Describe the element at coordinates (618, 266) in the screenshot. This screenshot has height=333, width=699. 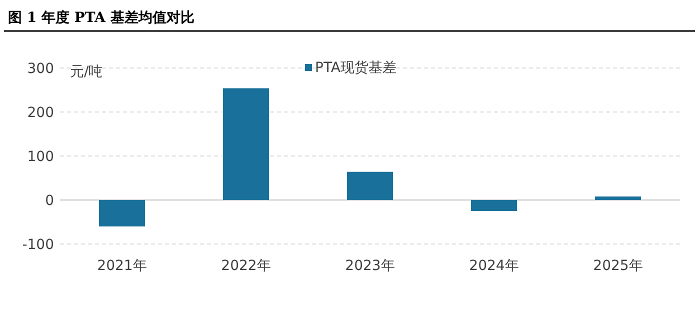
I see `x-tick-label: 2025年` at that location.